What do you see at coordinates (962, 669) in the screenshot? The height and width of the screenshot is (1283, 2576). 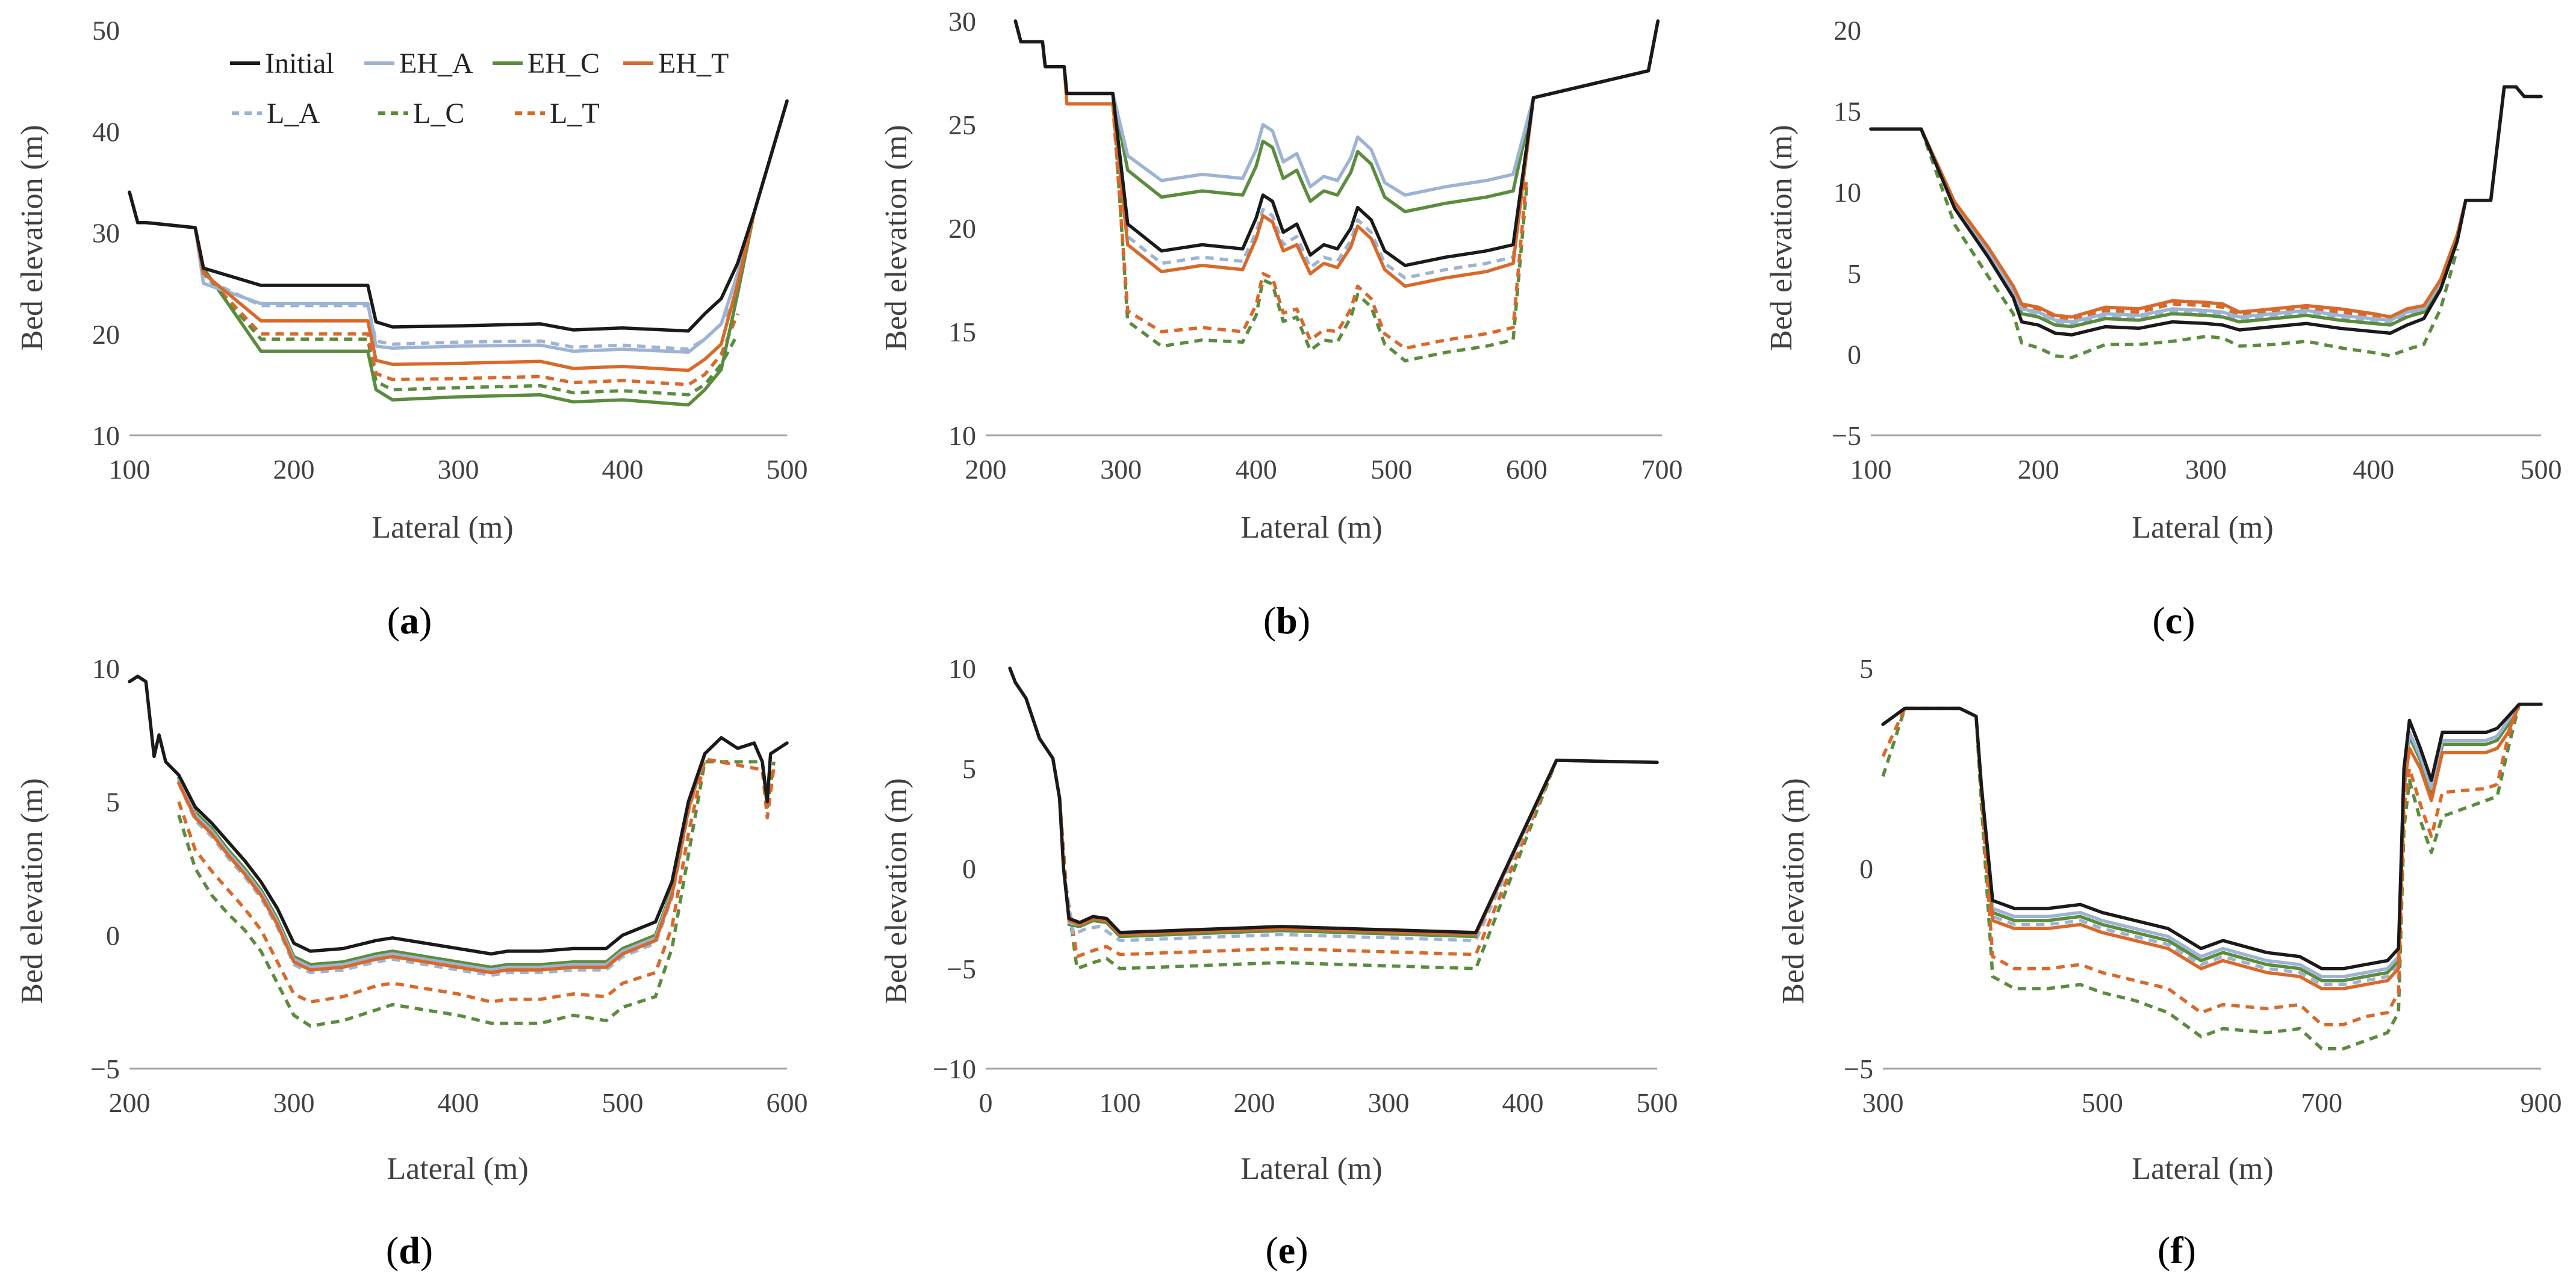 I see `panel-e-ytick-4: 10` at bounding box center [962, 669].